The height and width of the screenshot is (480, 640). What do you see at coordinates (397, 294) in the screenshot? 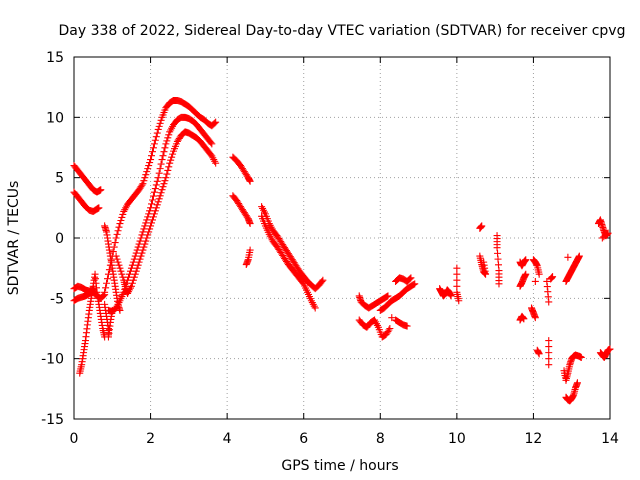
I see `series-track-q` at bounding box center [397, 294].